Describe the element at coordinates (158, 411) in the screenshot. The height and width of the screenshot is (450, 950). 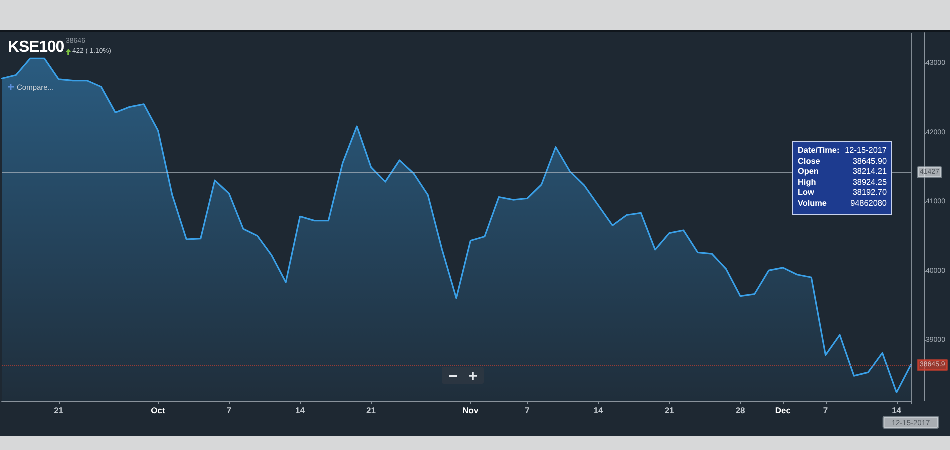
I see `x-tick-label: Oct` at that location.